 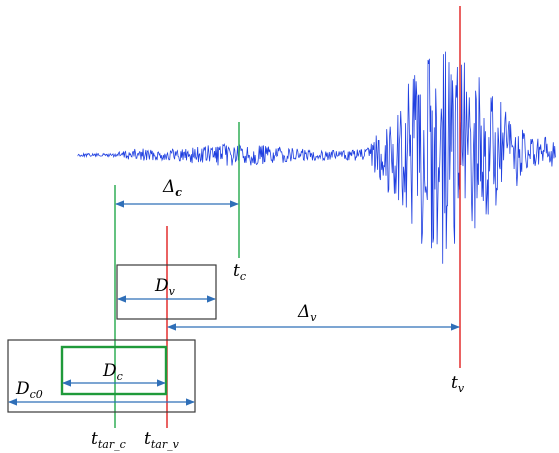 I want to click on d-v-box, so click(x=166, y=292).